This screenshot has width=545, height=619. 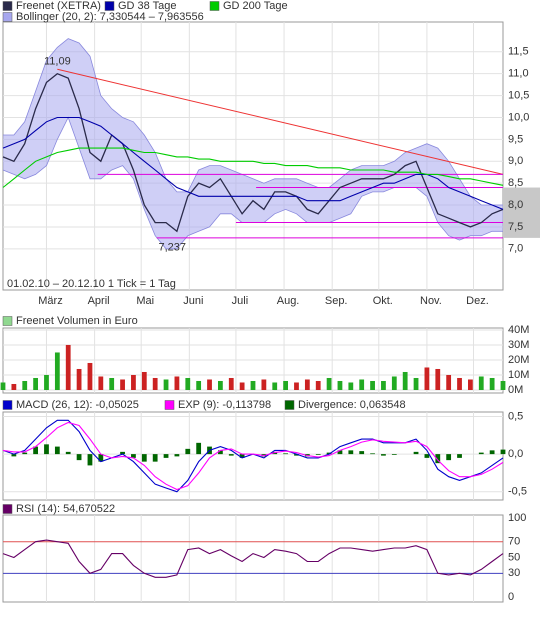 What do you see at coordinates (515, 205) in the screenshot?
I see `y-tick-label: 8,0` at bounding box center [515, 205].